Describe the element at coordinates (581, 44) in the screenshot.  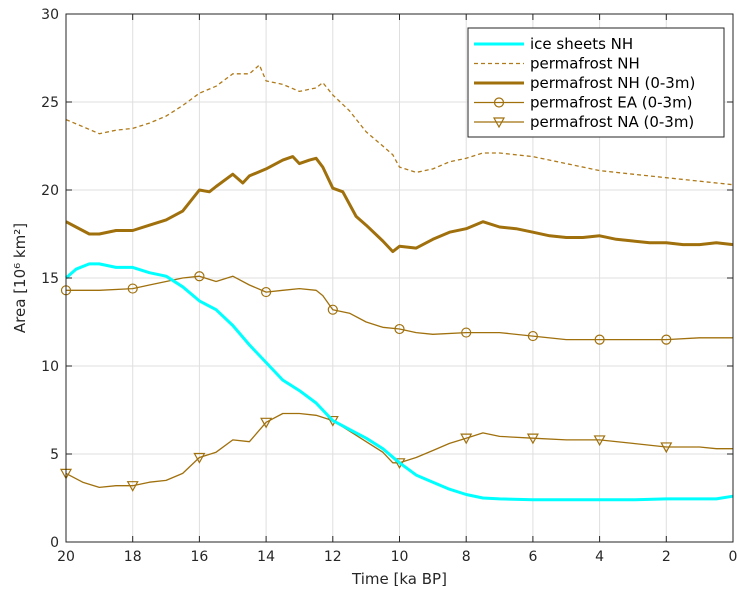
I see `legend-entry: ice sheets NH` at that location.